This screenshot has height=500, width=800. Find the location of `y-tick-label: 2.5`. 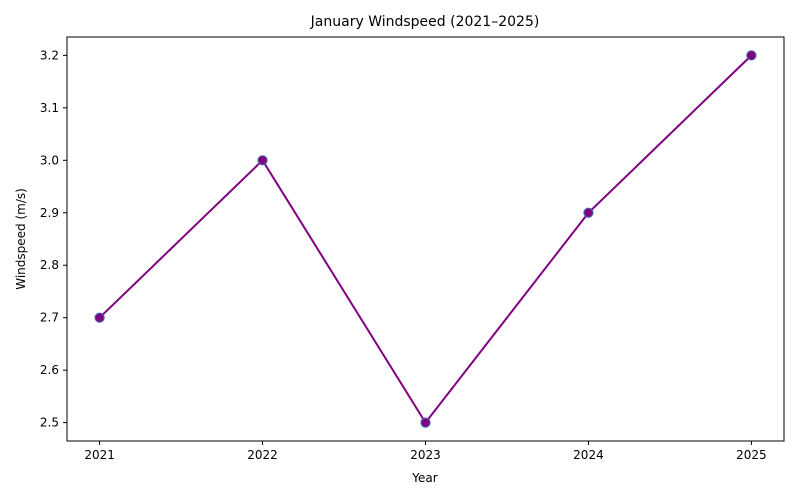

y-tick-label: 2.5 is located at coordinates (49, 423).